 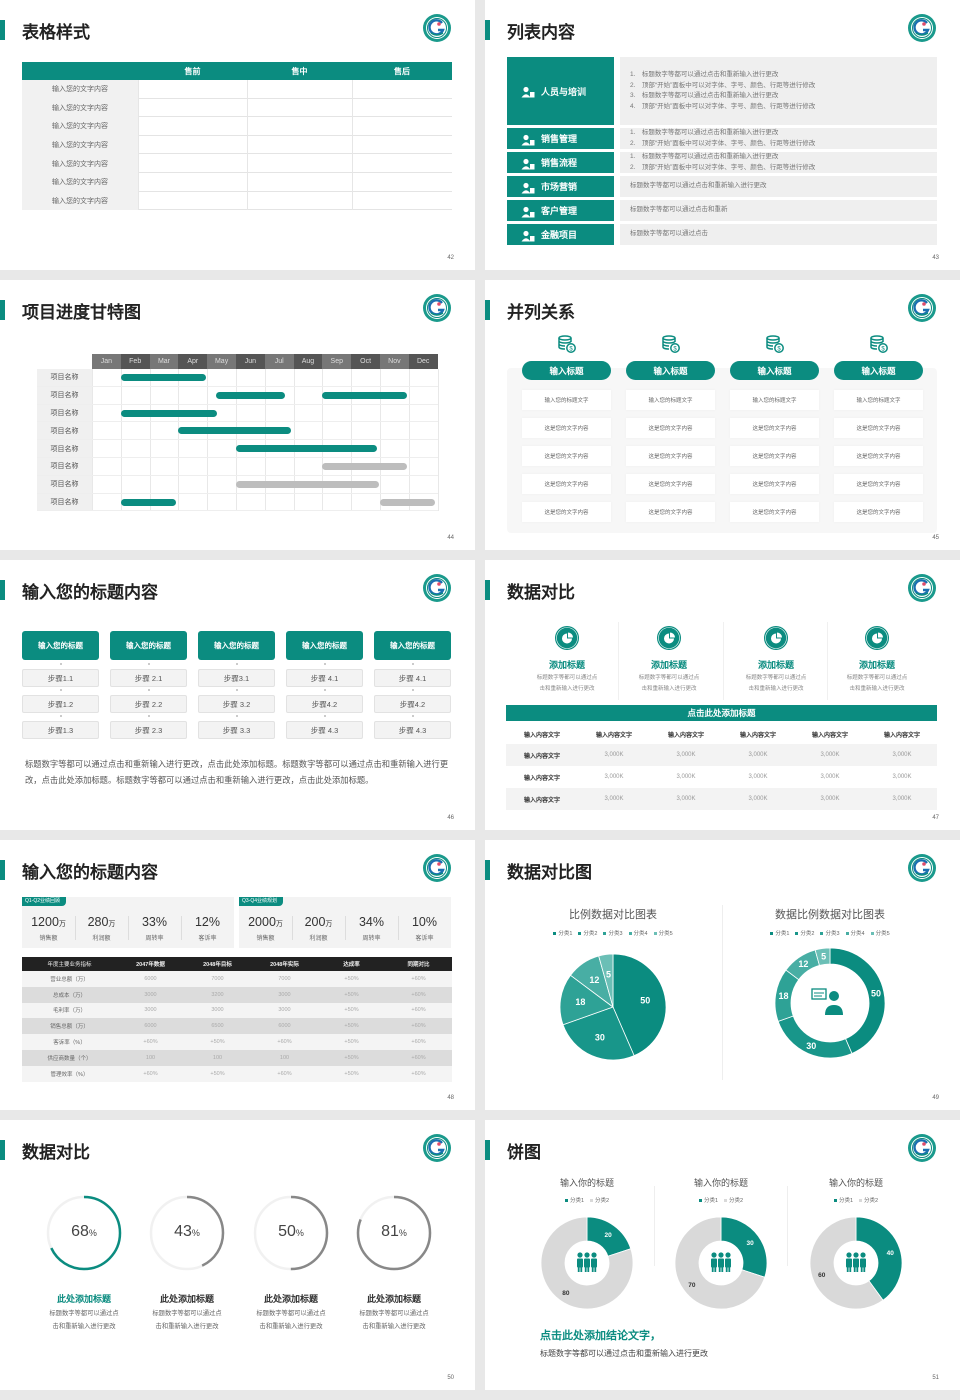 I want to click on page-number: 47, so click(x=935, y=818).